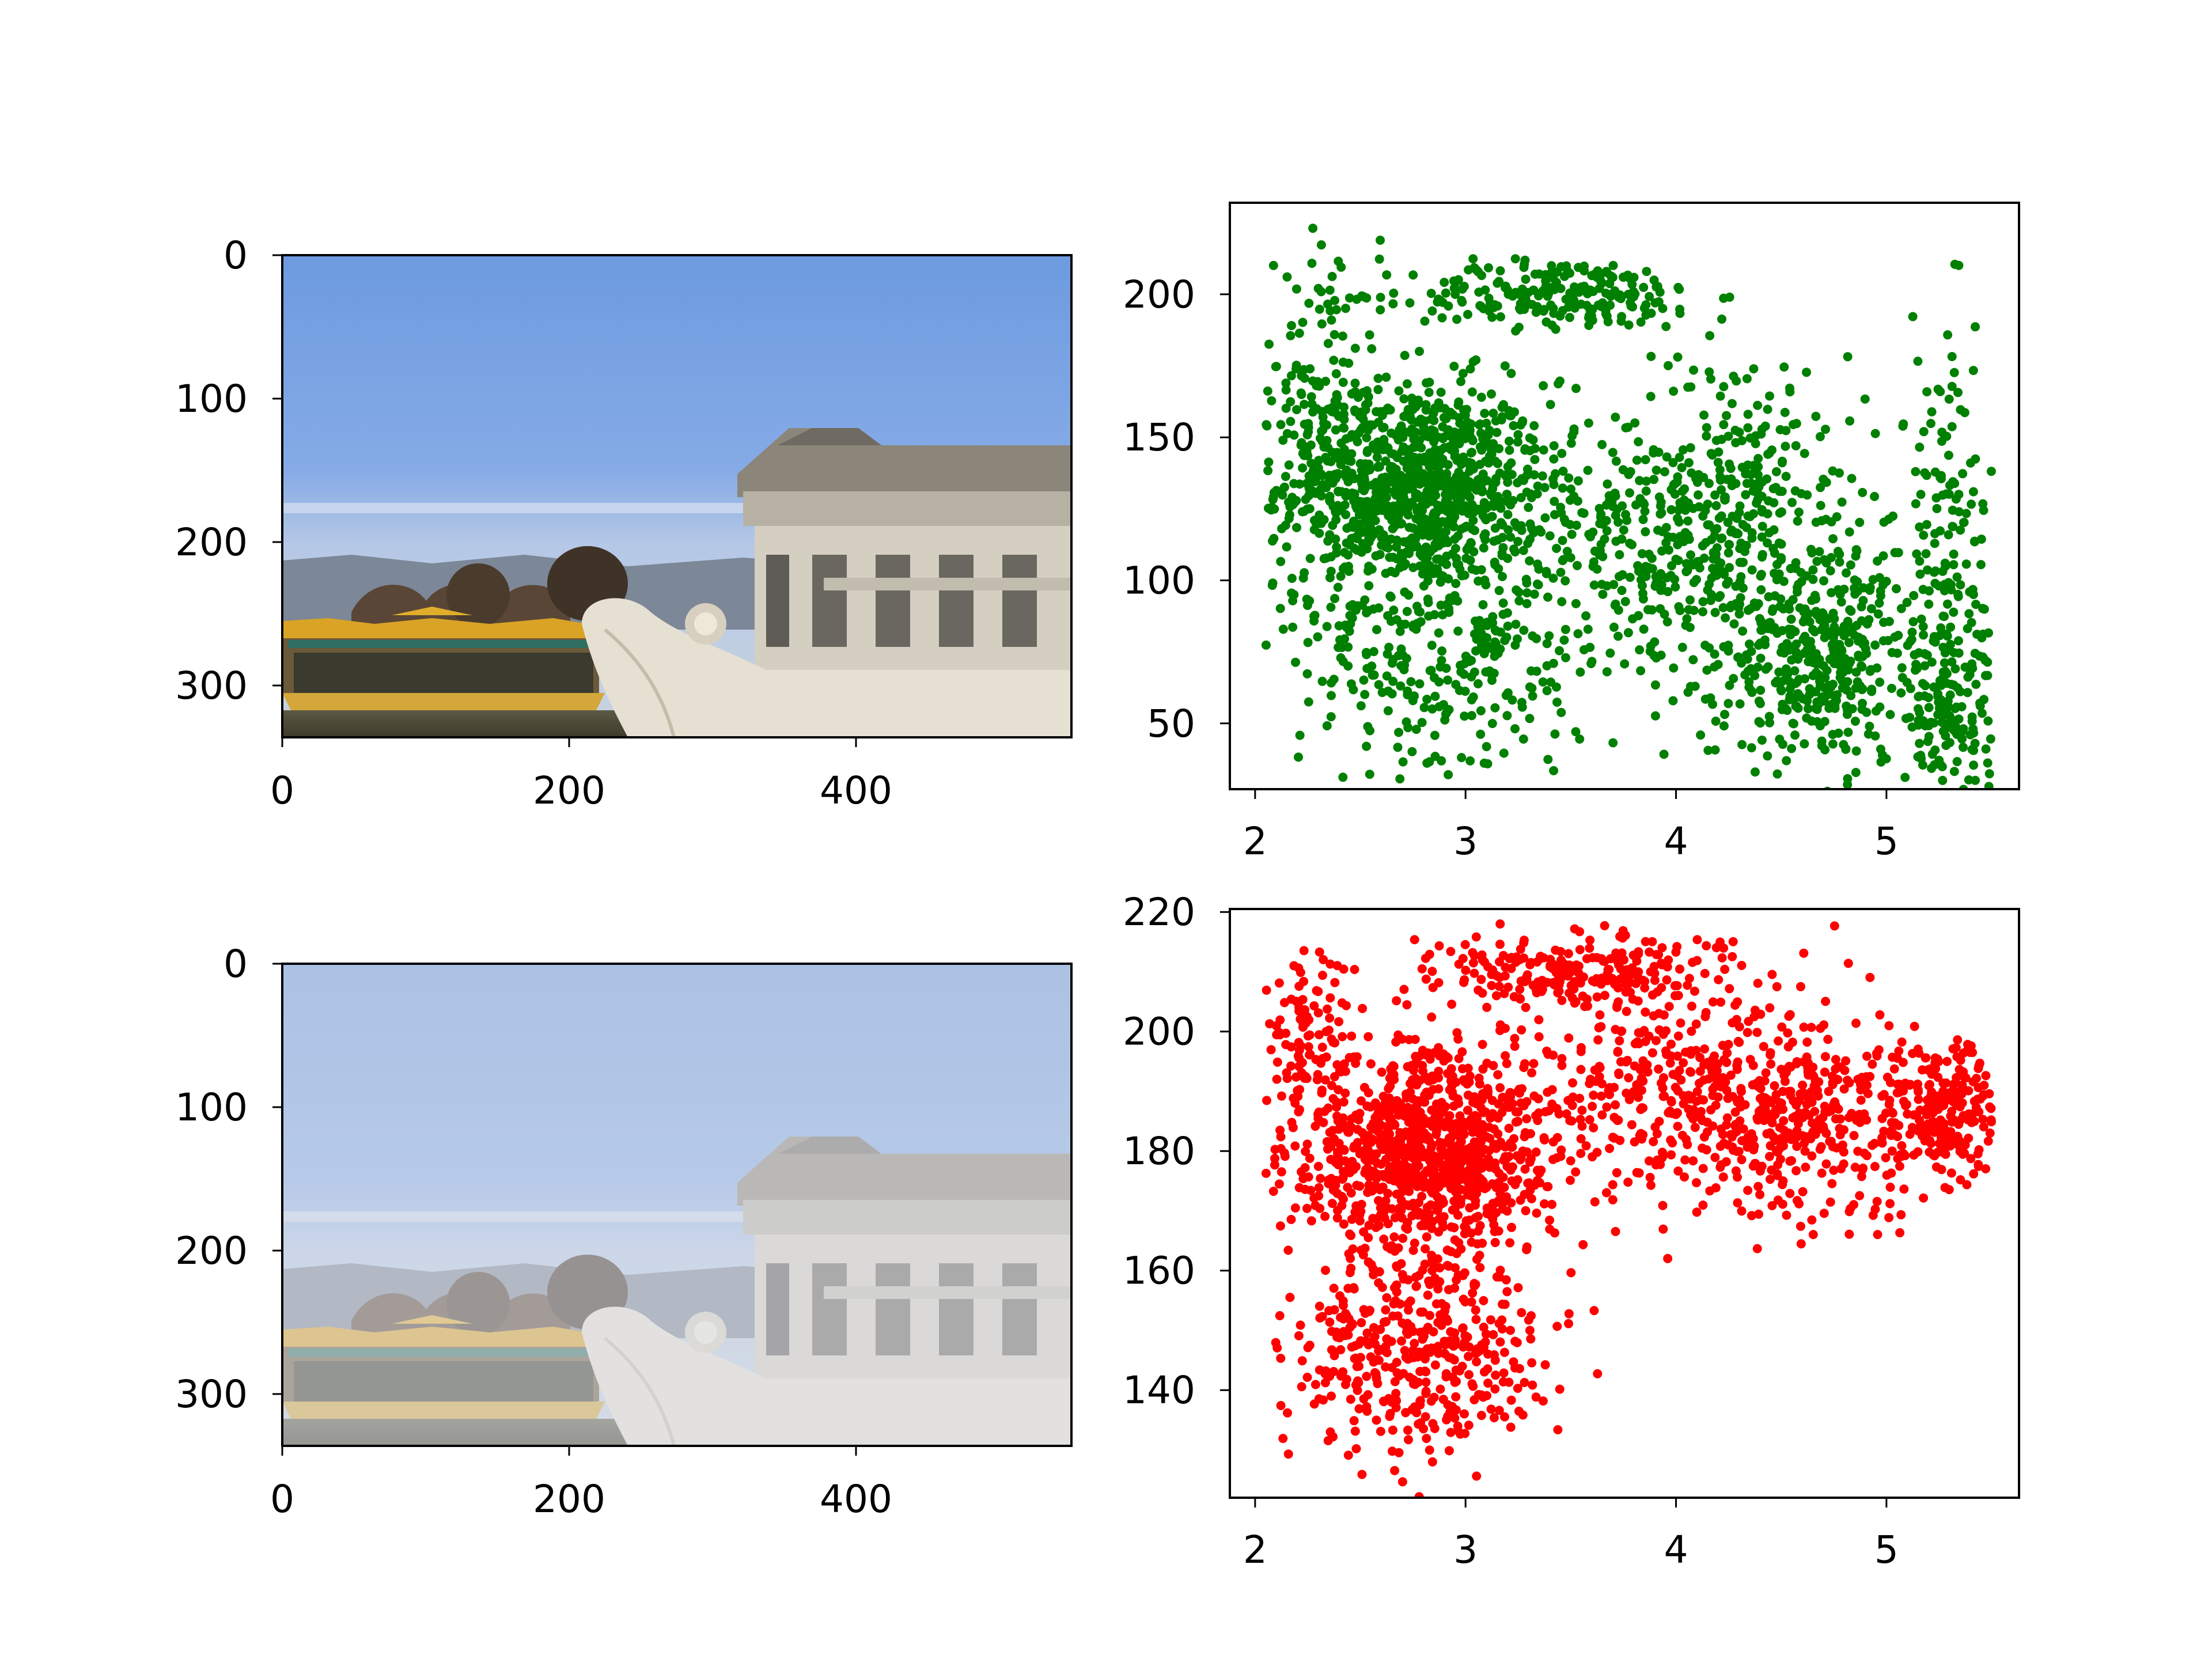 Image resolution: width=2212 pixels, height=1659 pixels. What do you see at coordinates (1628, 1208) in the screenshot?
I see `red-scatter-points` at bounding box center [1628, 1208].